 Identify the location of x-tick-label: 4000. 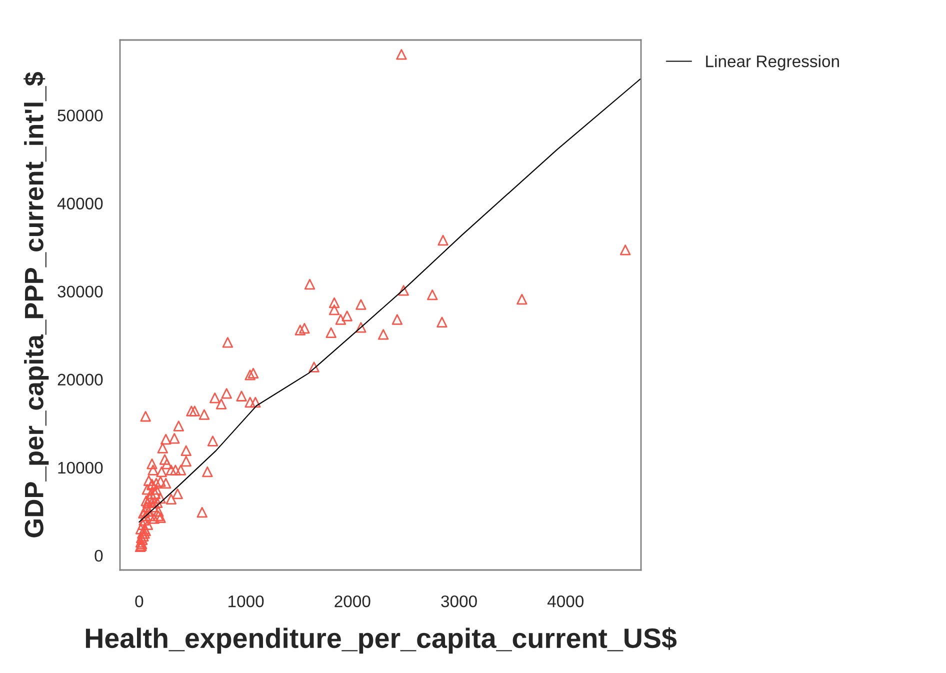
(565, 601).